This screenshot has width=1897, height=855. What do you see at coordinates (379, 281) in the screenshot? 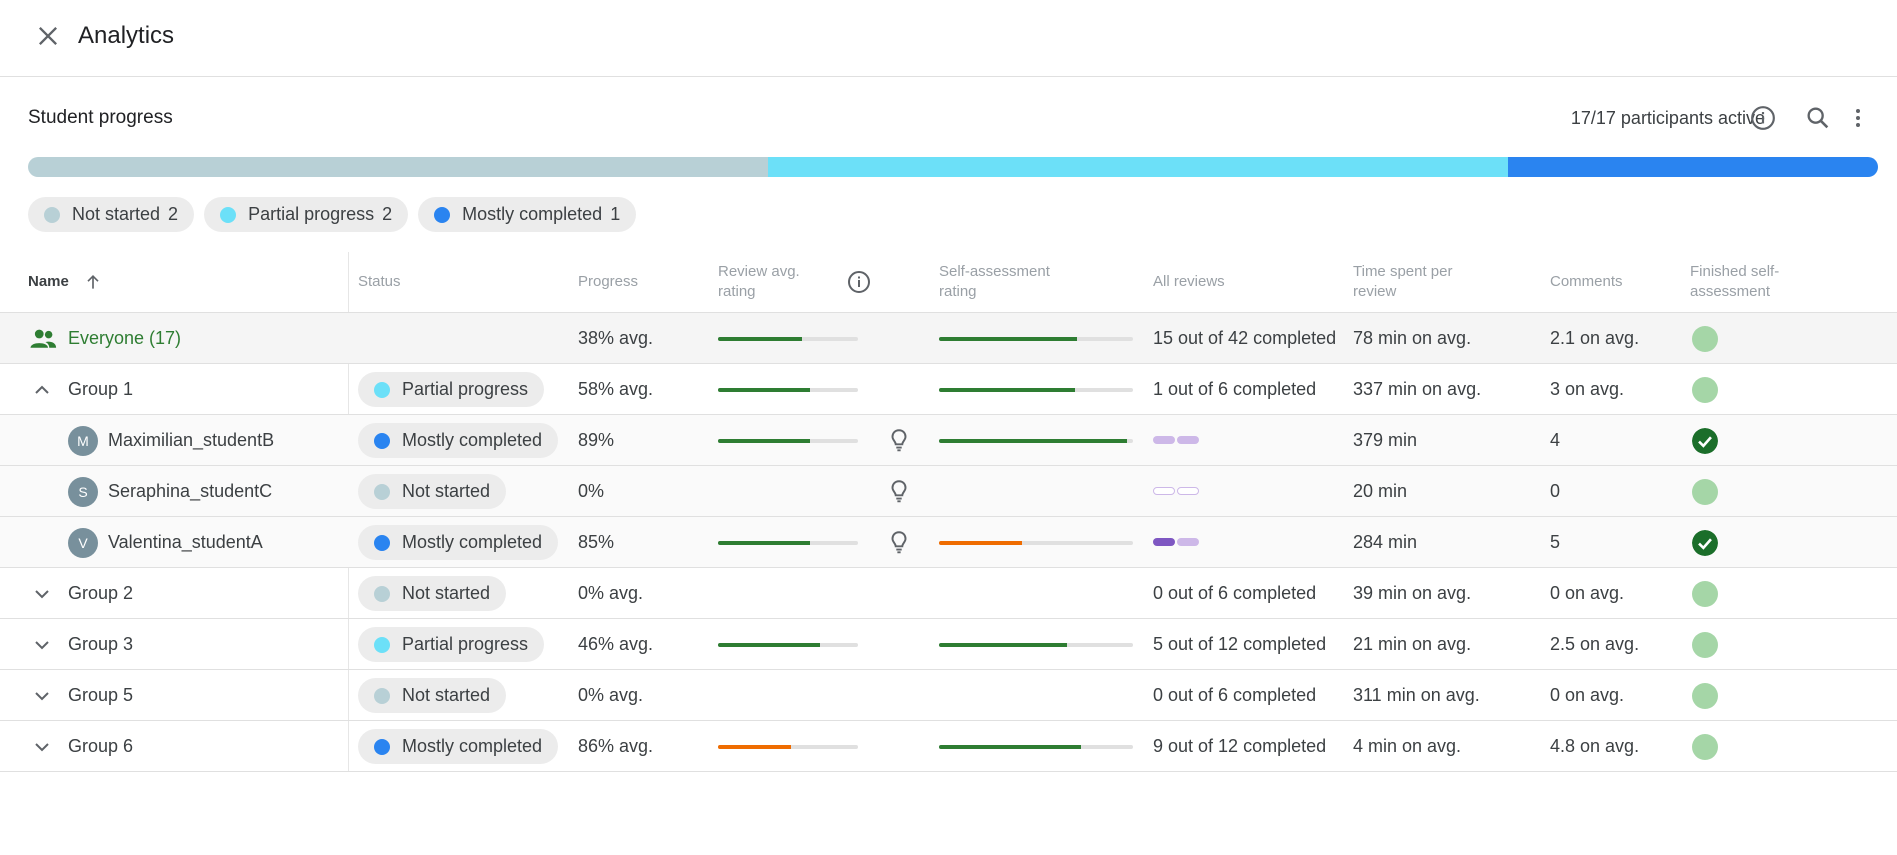
I see `column-header-status: Status` at bounding box center [379, 281].